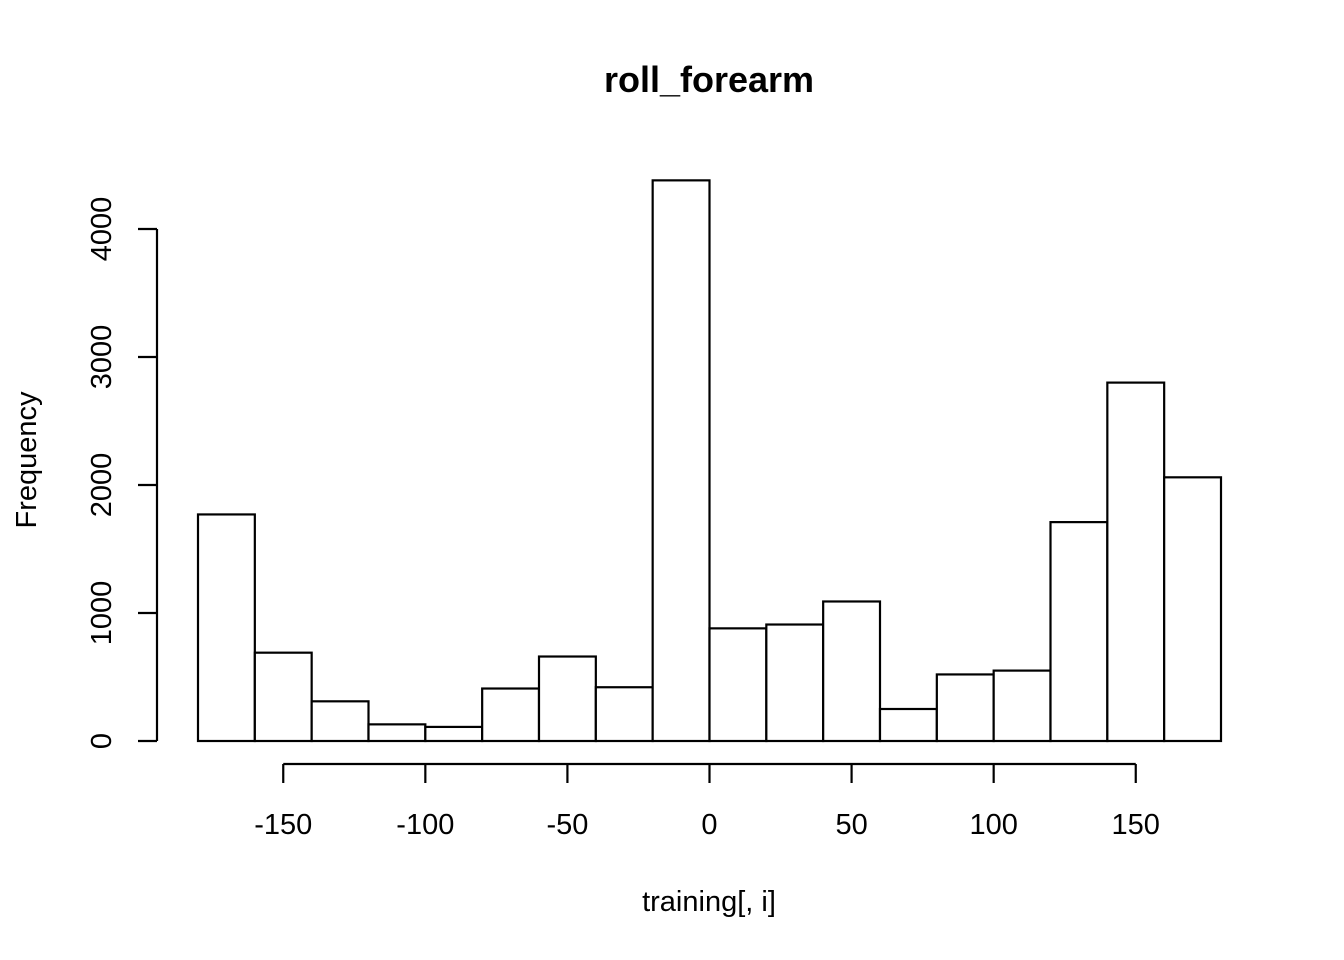  Describe the element at coordinates (851, 825) in the screenshot. I see `x-tick-label: 50` at that location.